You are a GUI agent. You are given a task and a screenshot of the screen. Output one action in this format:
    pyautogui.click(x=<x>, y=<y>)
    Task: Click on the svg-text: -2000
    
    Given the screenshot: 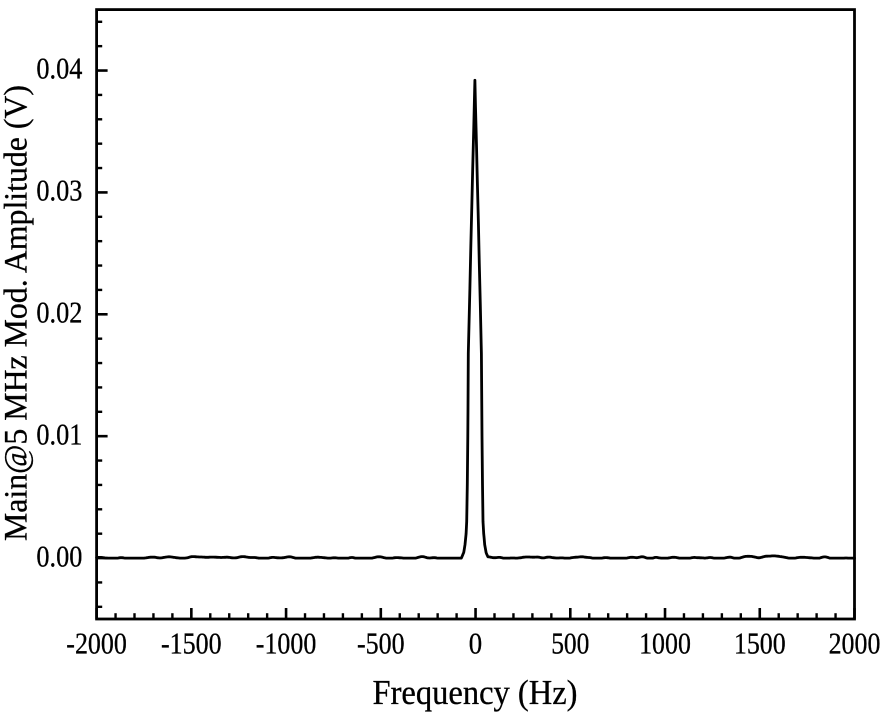 What is the action you would take?
    pyautogui.click(x=96, y=644)
    